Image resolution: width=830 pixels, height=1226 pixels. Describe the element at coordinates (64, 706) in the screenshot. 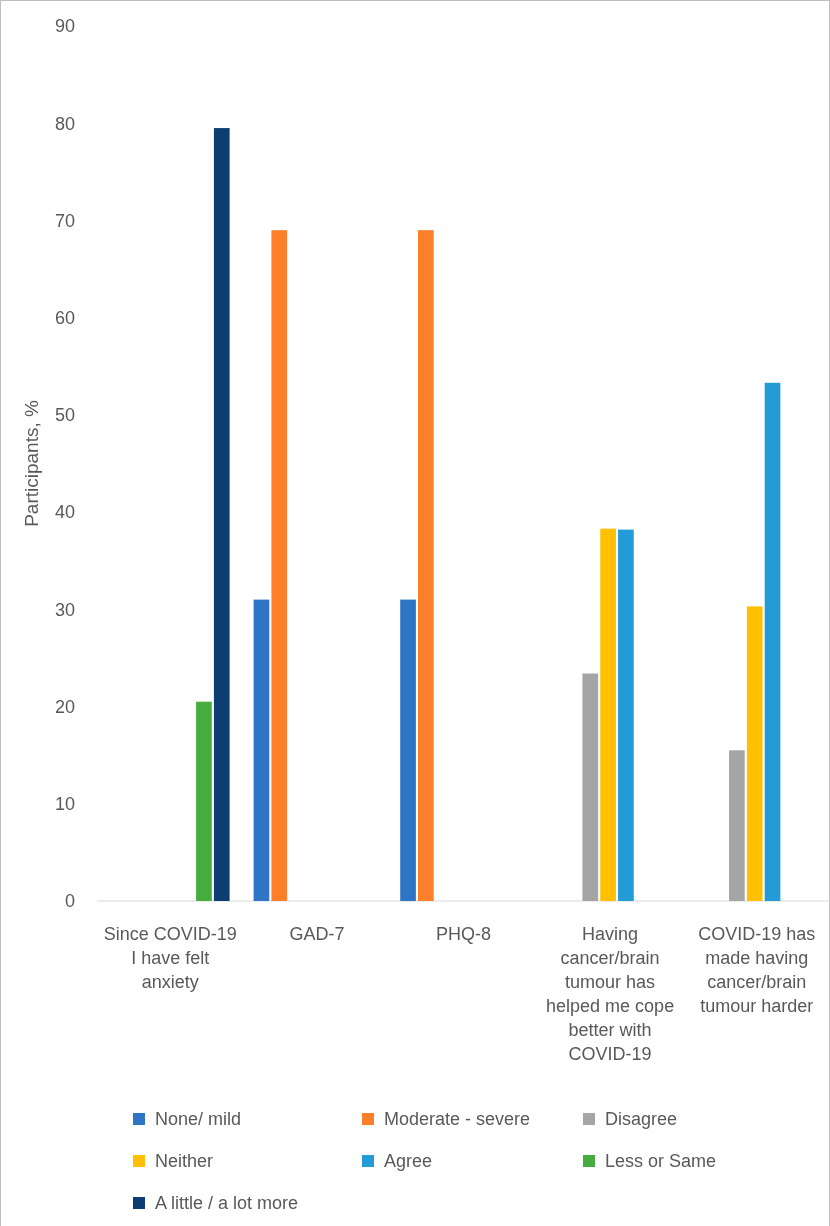

I see `y-tick-label: 20` at that location.